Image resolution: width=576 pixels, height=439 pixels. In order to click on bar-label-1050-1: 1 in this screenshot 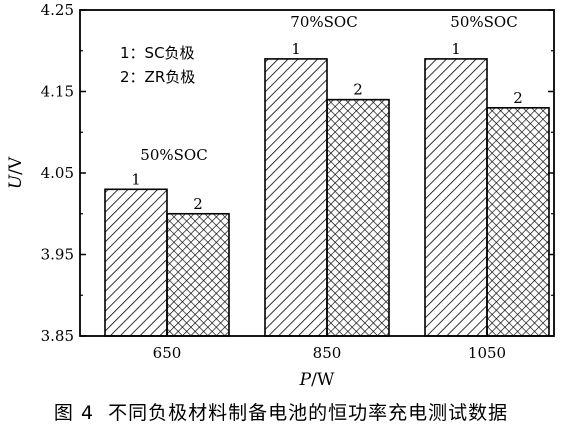, I will do `click(456, 49)`.